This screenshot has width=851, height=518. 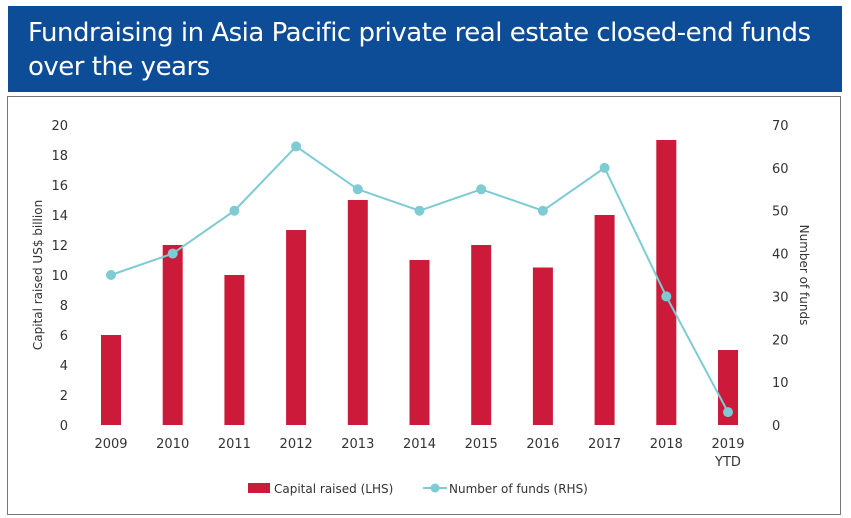 I want to click on y-tick-label: 10, so click(x=59, y=276).